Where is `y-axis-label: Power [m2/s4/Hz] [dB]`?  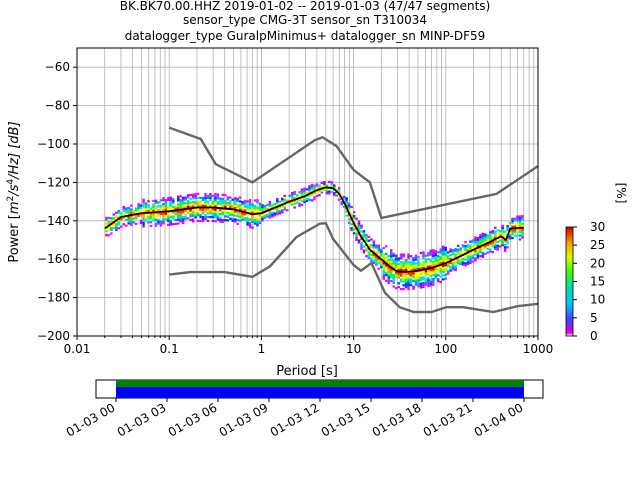 y-axis-label: Power [m2/s4/Hz] [dB] is located at coordinates (14, 191).